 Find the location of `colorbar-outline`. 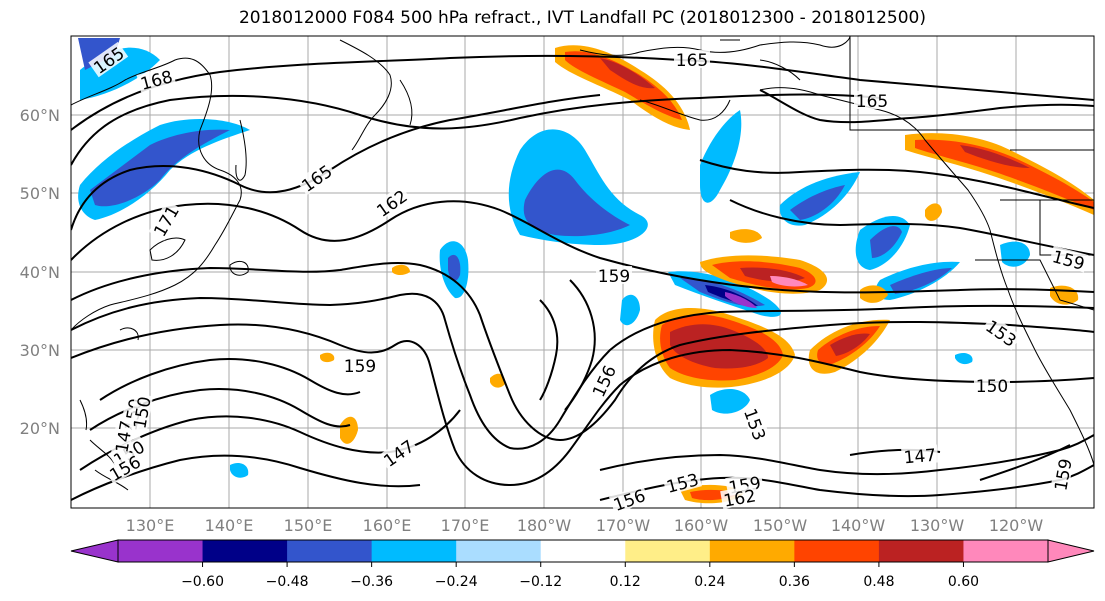

colorbar-outline is located at coordinates (583, 551).